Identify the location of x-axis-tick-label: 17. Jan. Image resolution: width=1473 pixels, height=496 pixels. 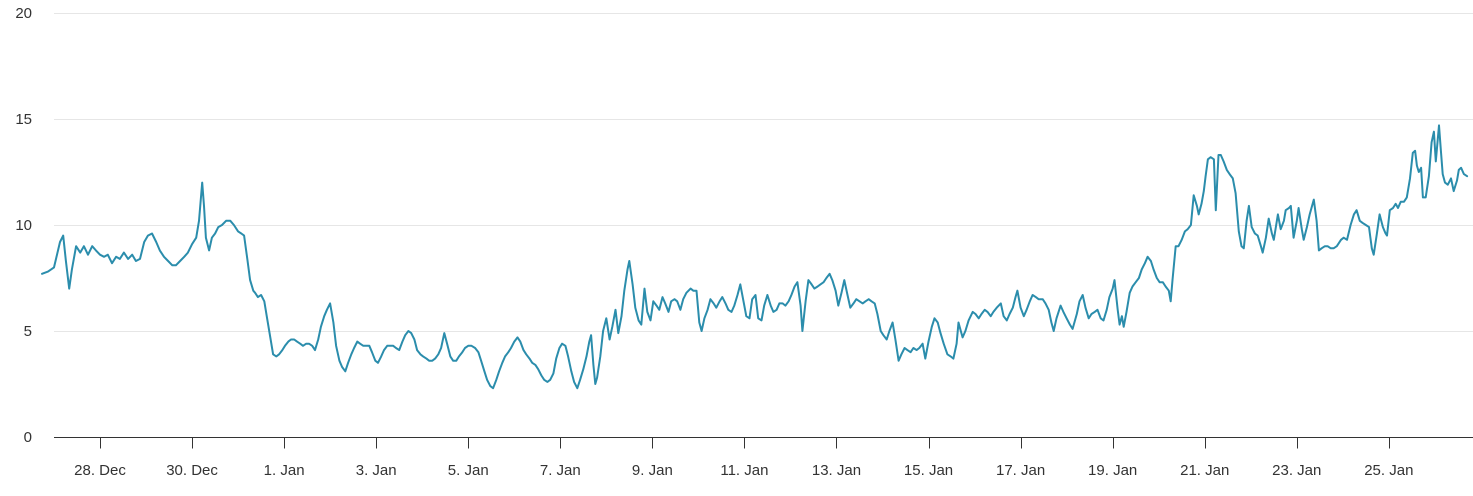
(1020, 470).